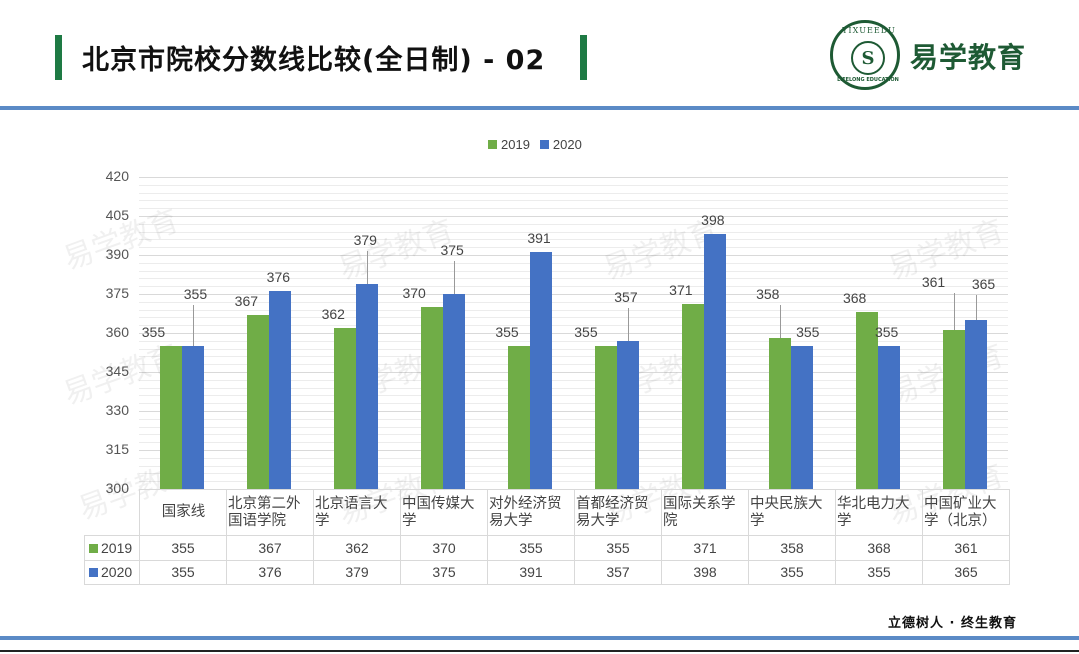 Image resolution: width=1079 pixels, height=654 pixels. I want to click on table-value-cell: 362, so click(357, 548).